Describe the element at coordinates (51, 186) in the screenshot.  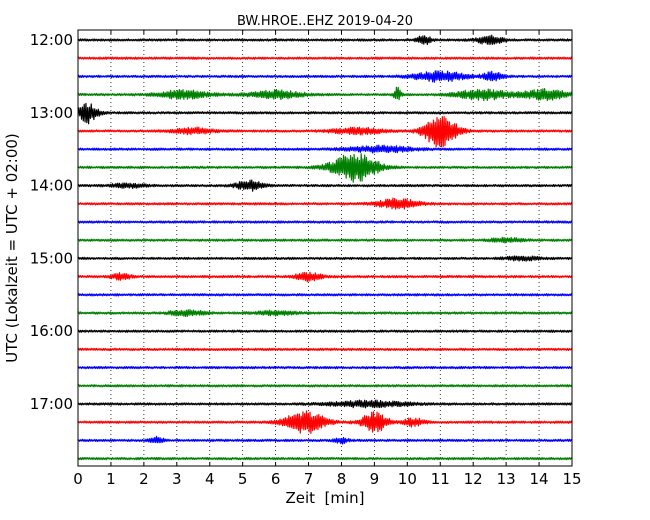
I see `y-tick-label: 14:00` at that location.